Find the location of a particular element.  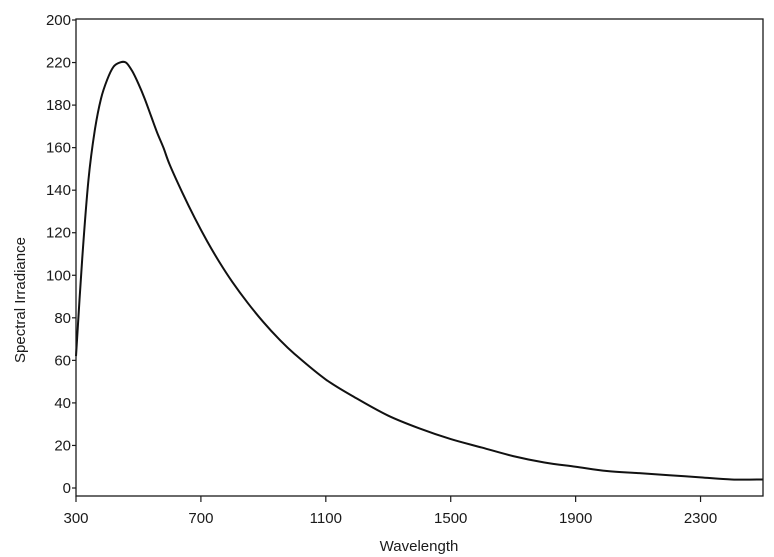

x-axis-ticks: 300 700 1100 1500 1900 2300 is located at coordinates (390, 511).